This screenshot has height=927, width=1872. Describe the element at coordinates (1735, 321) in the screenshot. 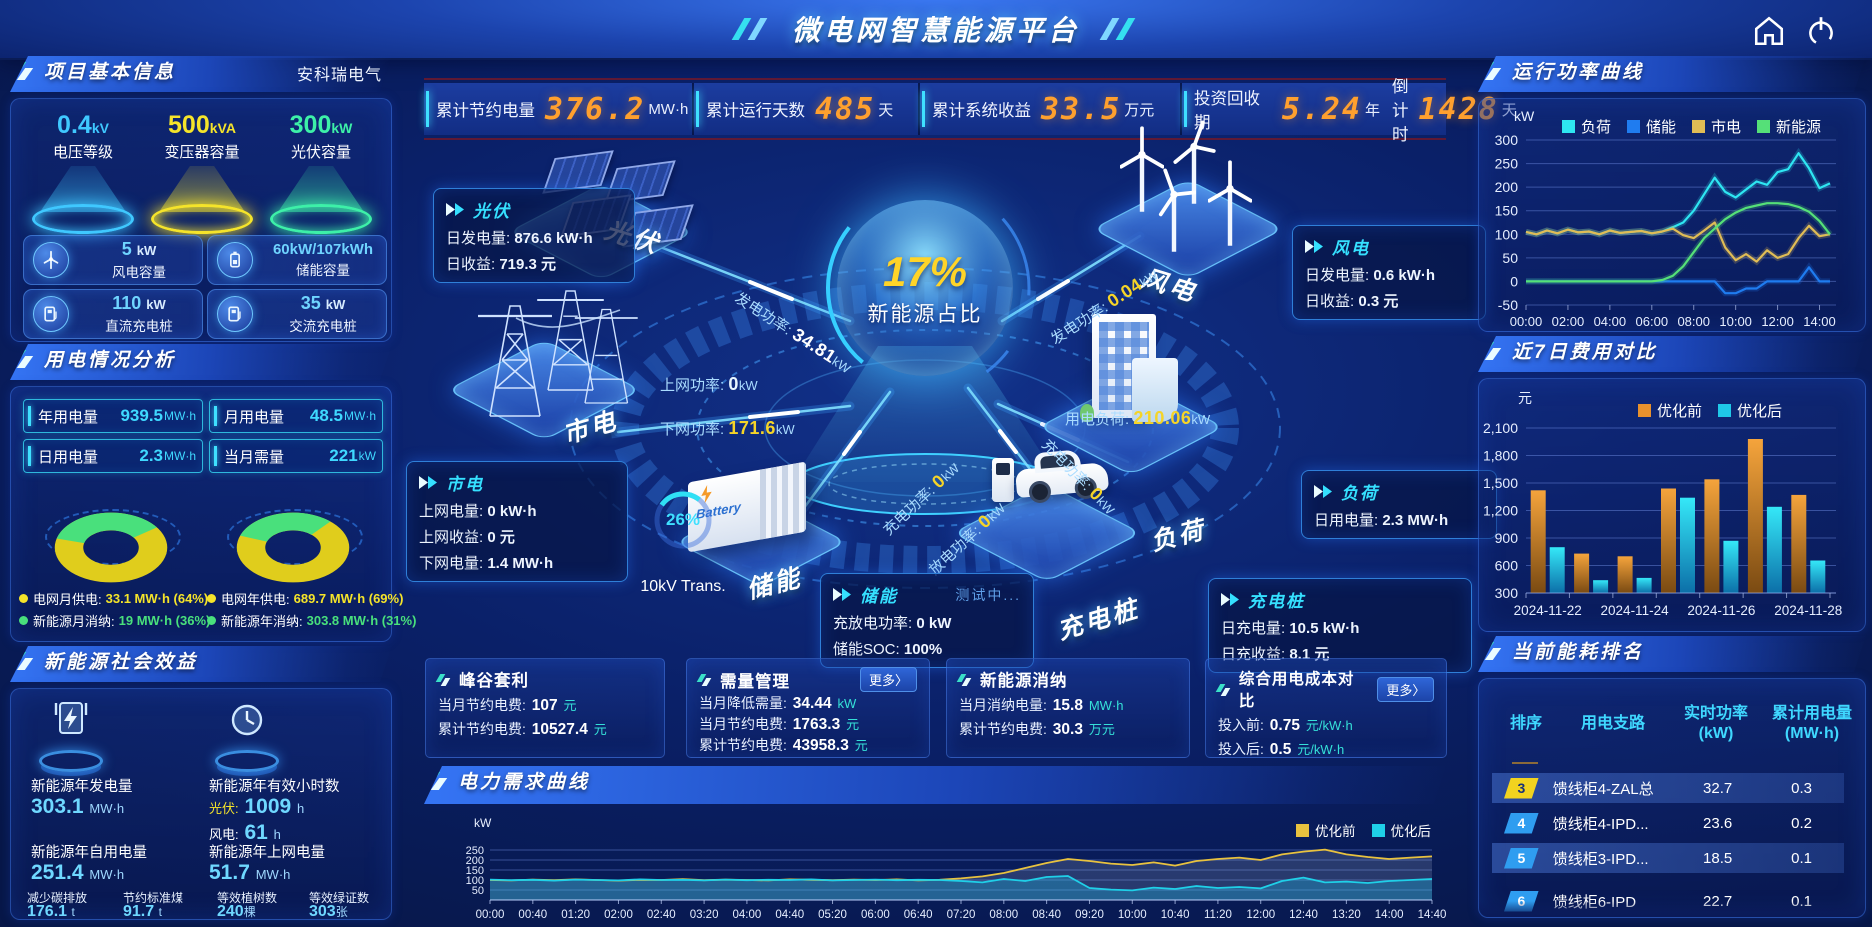

I see `svg-text: 10:00` at that location.